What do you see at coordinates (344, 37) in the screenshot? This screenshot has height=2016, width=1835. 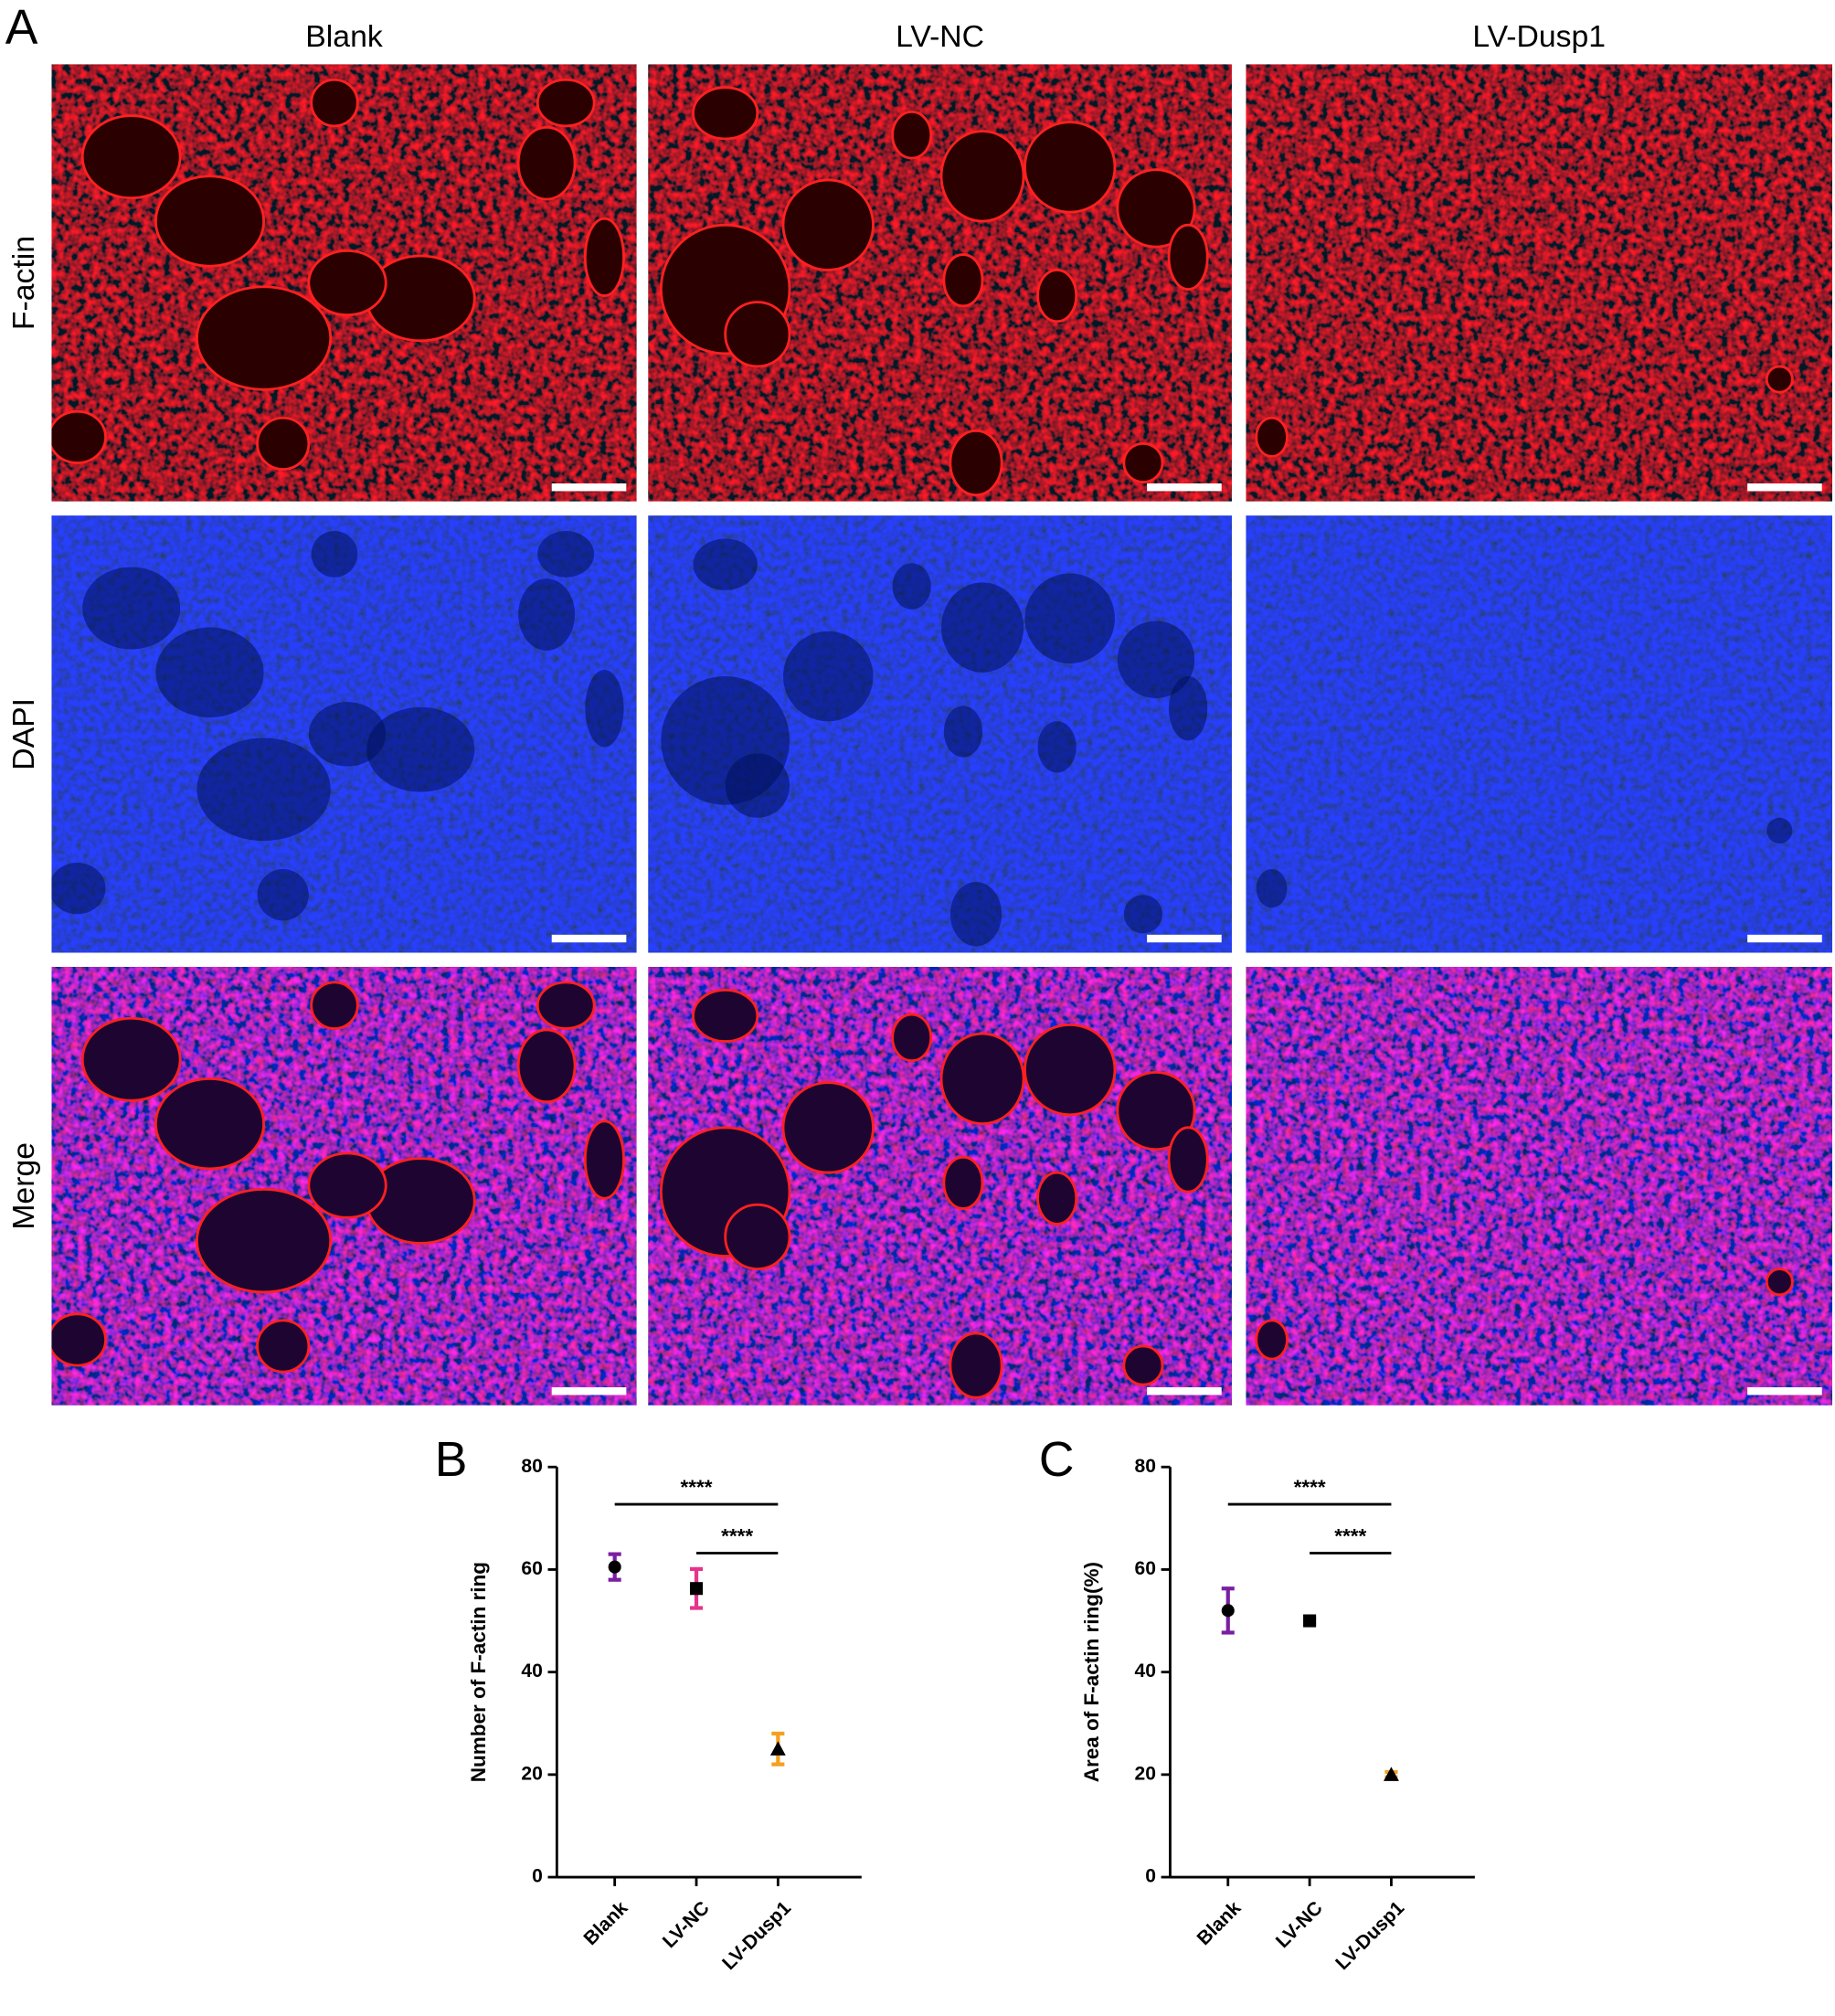 I see `column-title: Blank` at bounding box center [344, 37].